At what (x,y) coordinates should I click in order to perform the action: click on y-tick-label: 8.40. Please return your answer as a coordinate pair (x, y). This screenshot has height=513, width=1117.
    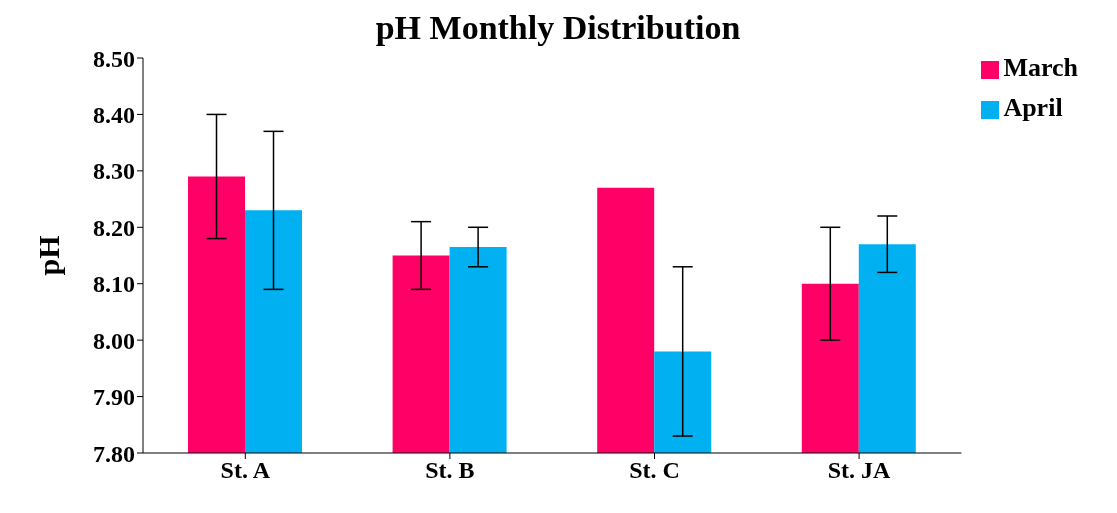
    Looking at the image, I should click on (114, 114).